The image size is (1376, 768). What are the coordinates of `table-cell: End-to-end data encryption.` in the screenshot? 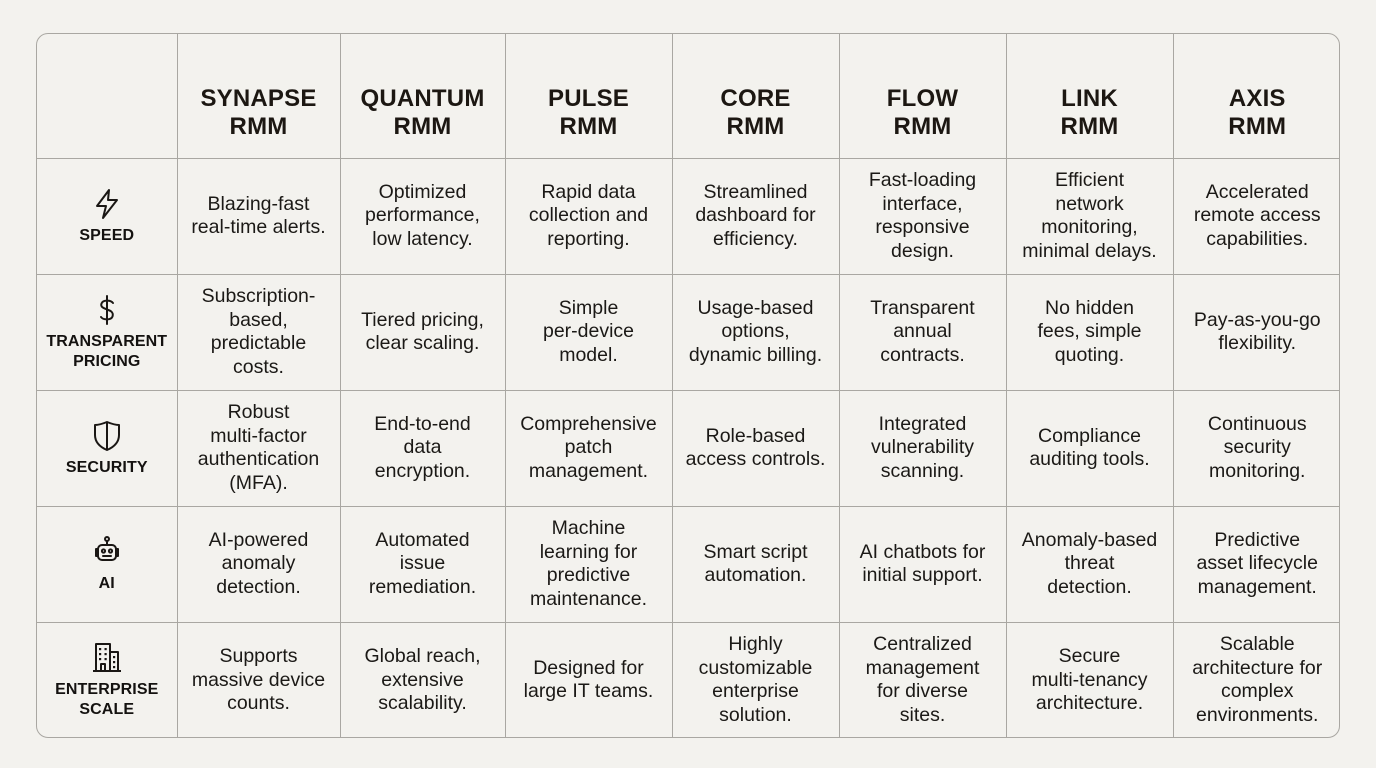 It's located at (422, 448).